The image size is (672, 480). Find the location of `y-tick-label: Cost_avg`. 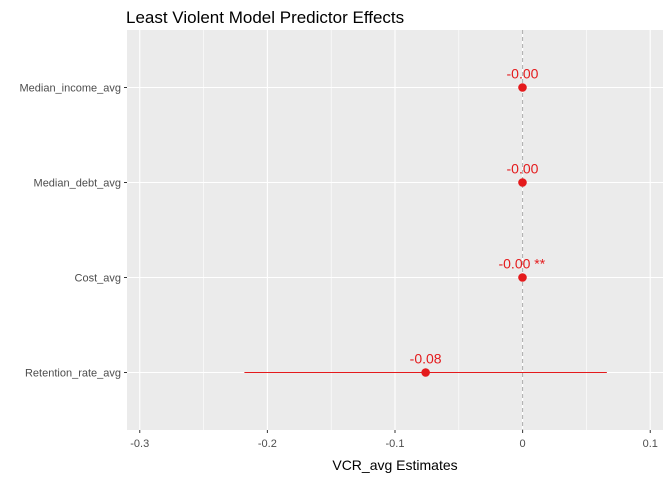

y-tick-label: Cost_avg is located at coordinates (98, 279).